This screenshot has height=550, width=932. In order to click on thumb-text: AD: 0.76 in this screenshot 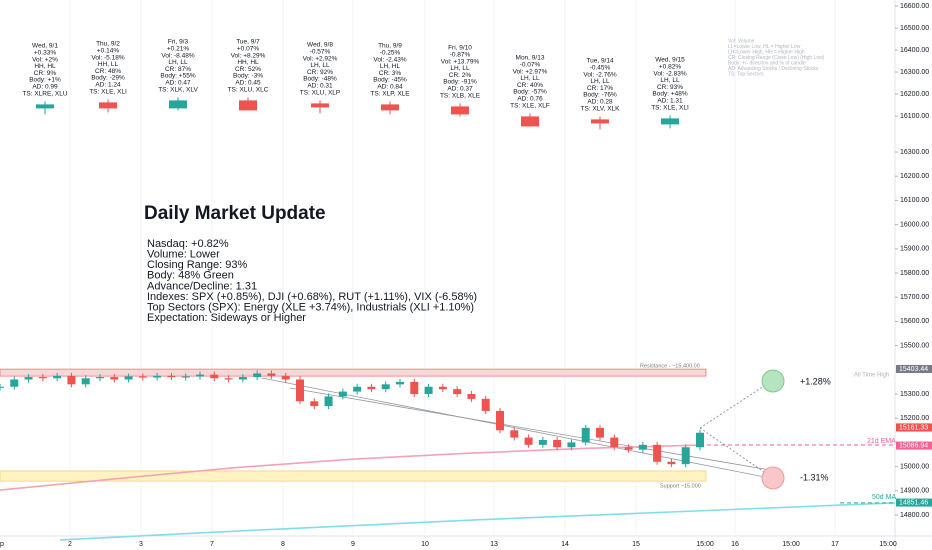, I will do `click(530, 99)`.